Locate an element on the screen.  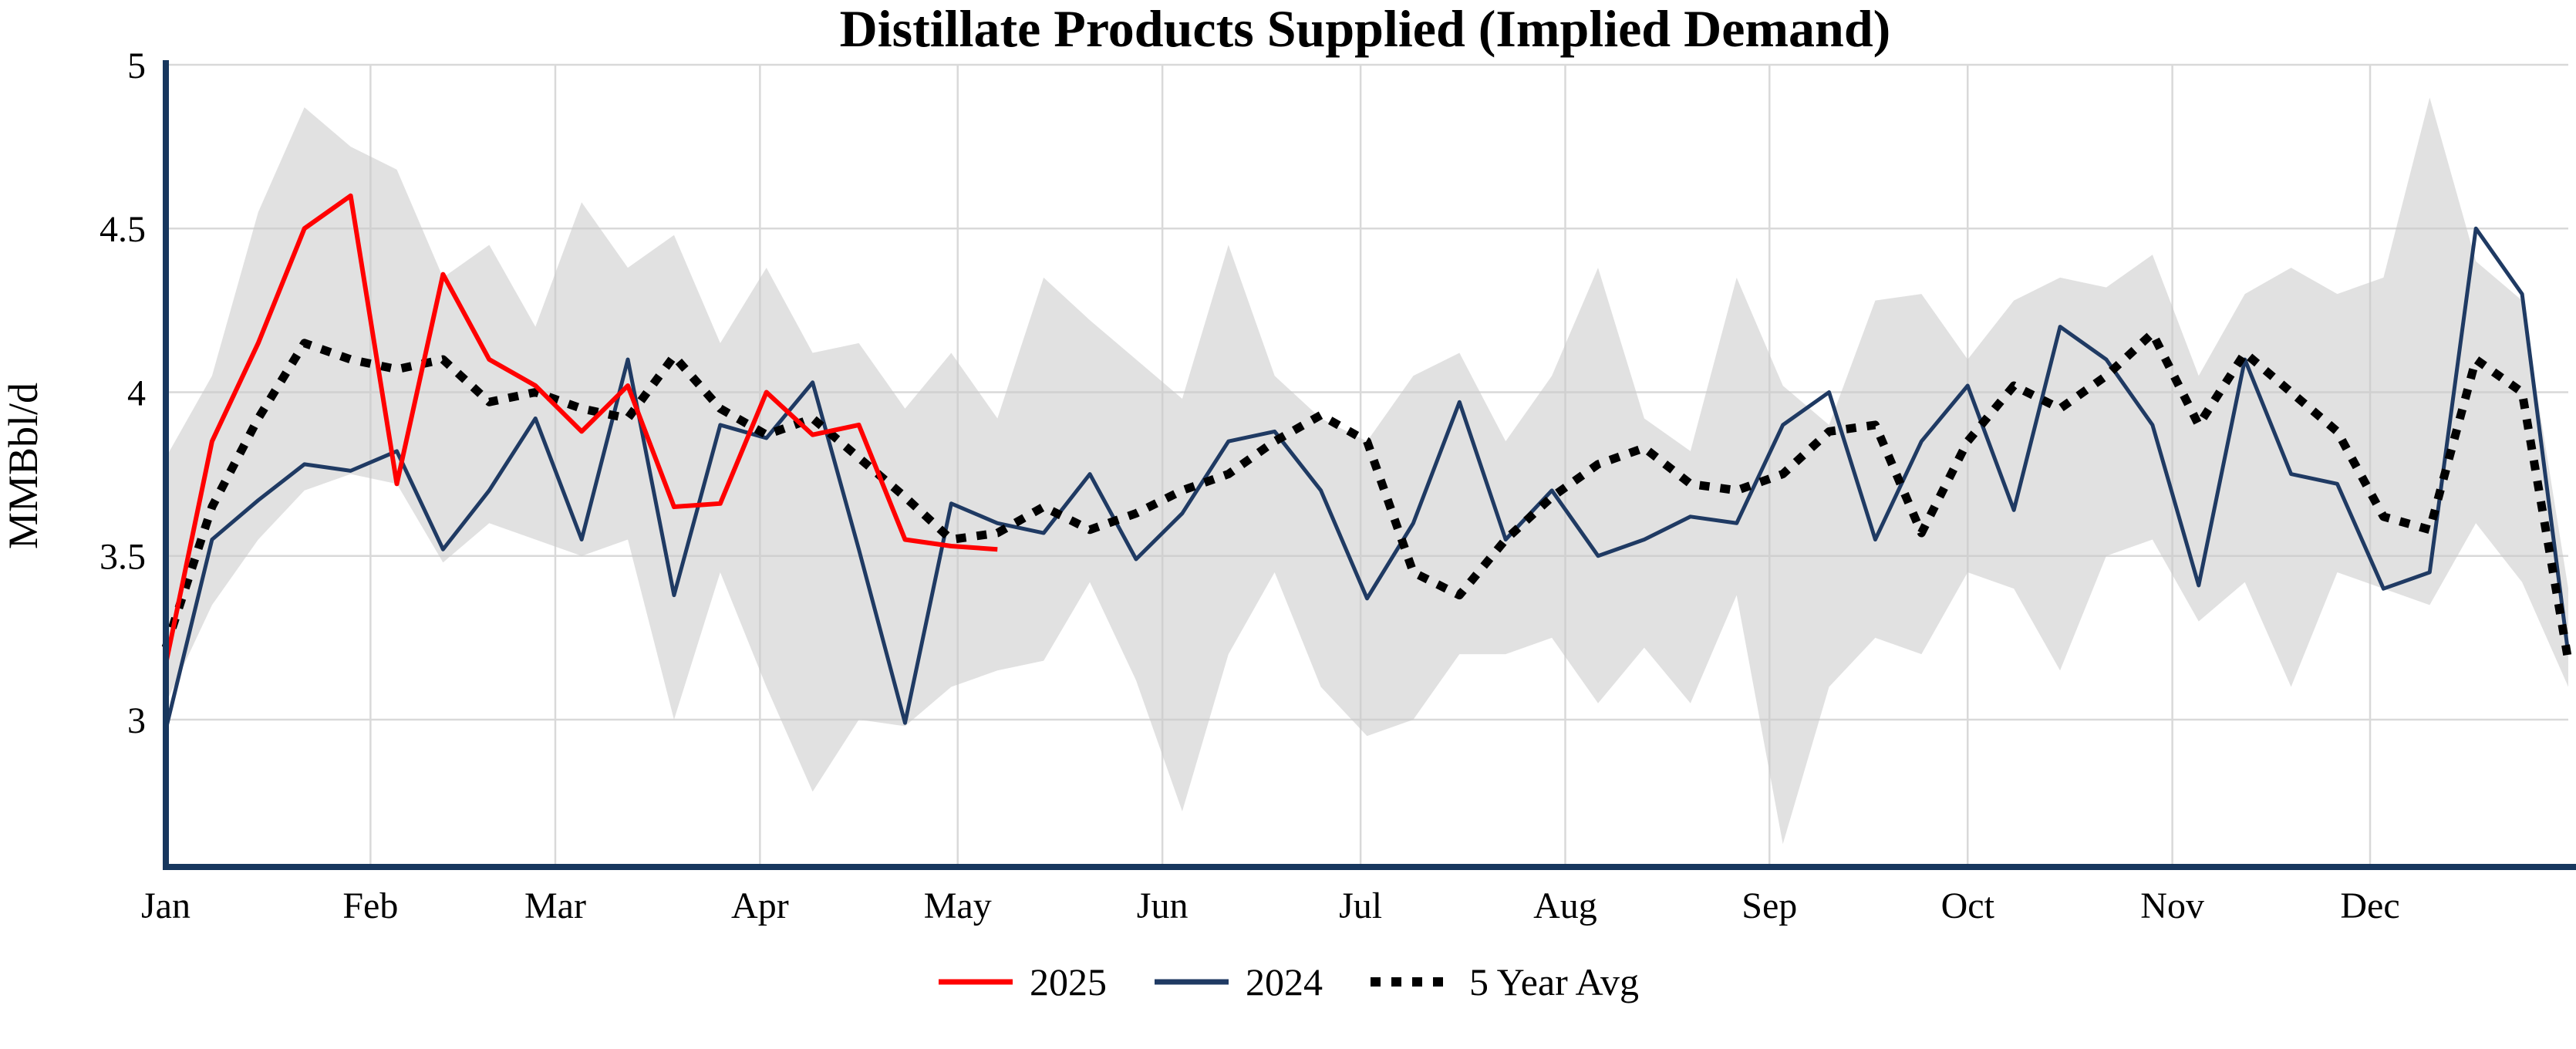
x-tick-label-nov: Nov is located at coordinates (2172, 905).